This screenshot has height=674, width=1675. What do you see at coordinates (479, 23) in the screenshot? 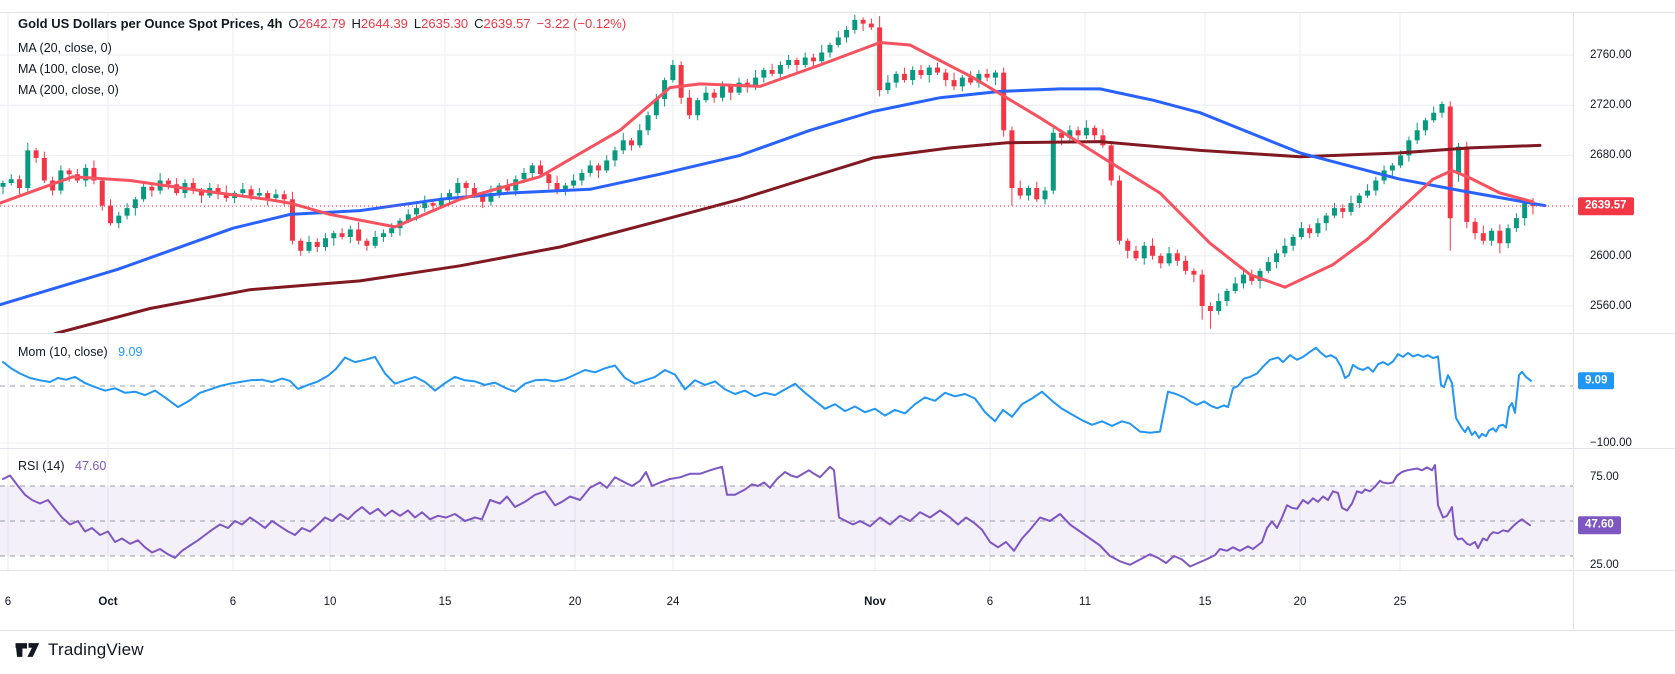
I see `ohlc-key: C` at bounding box center [479, 23].